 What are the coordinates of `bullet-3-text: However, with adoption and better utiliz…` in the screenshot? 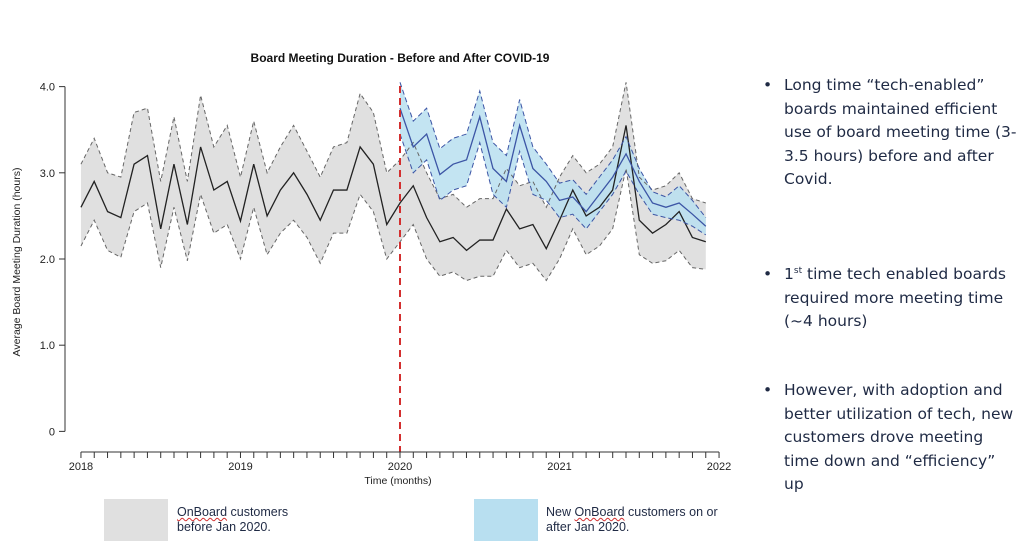 It's located at (899, 437).